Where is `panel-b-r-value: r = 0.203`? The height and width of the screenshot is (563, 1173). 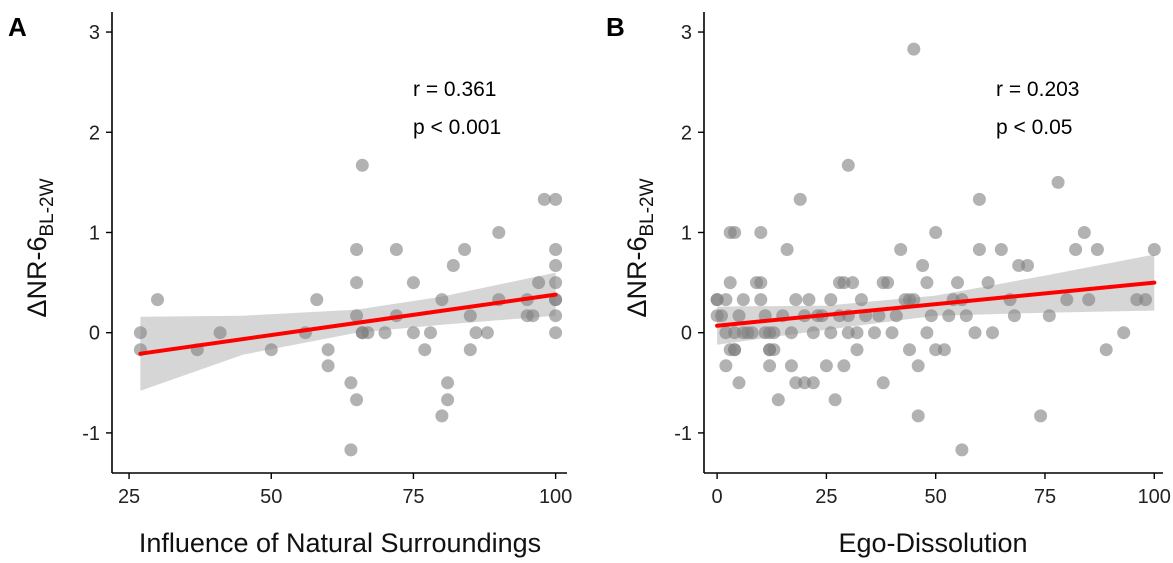
panel-b-r-value: r = 0.203 is located at coordinates (1037, 89).